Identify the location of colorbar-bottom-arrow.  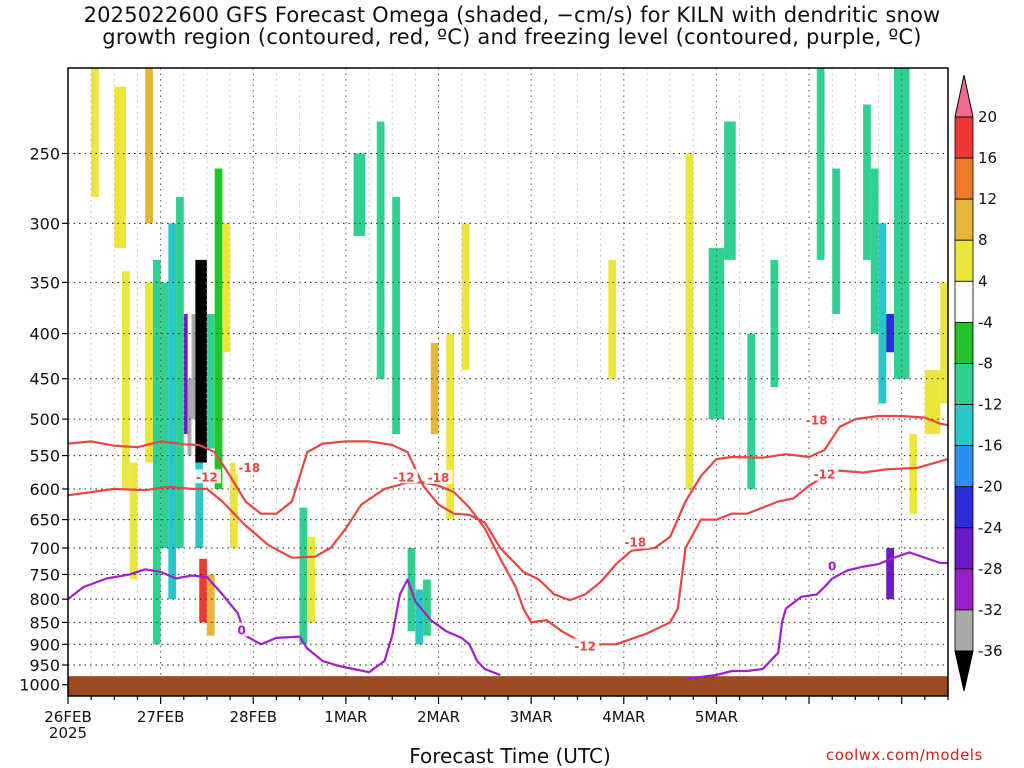
(964, 671).